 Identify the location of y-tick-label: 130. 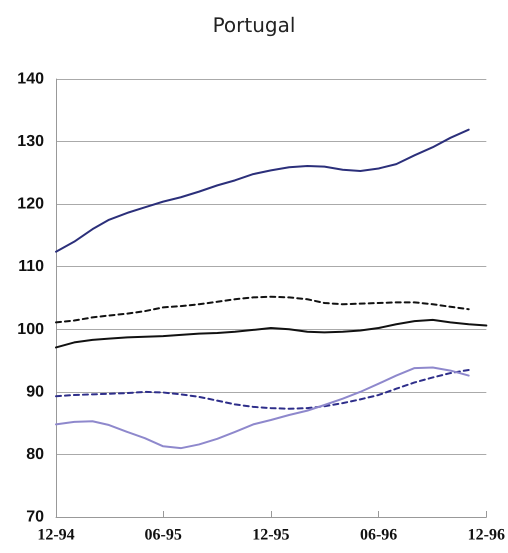
(30, 141).